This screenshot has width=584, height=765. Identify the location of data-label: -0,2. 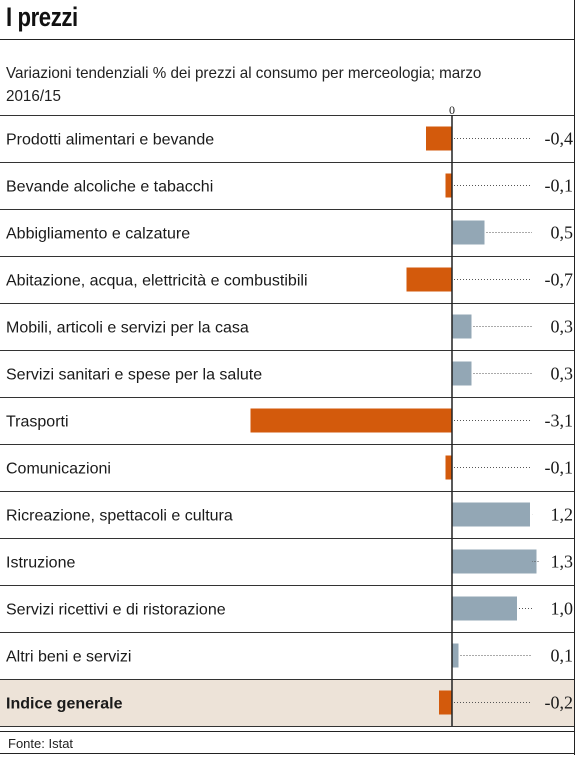
(559, 703).